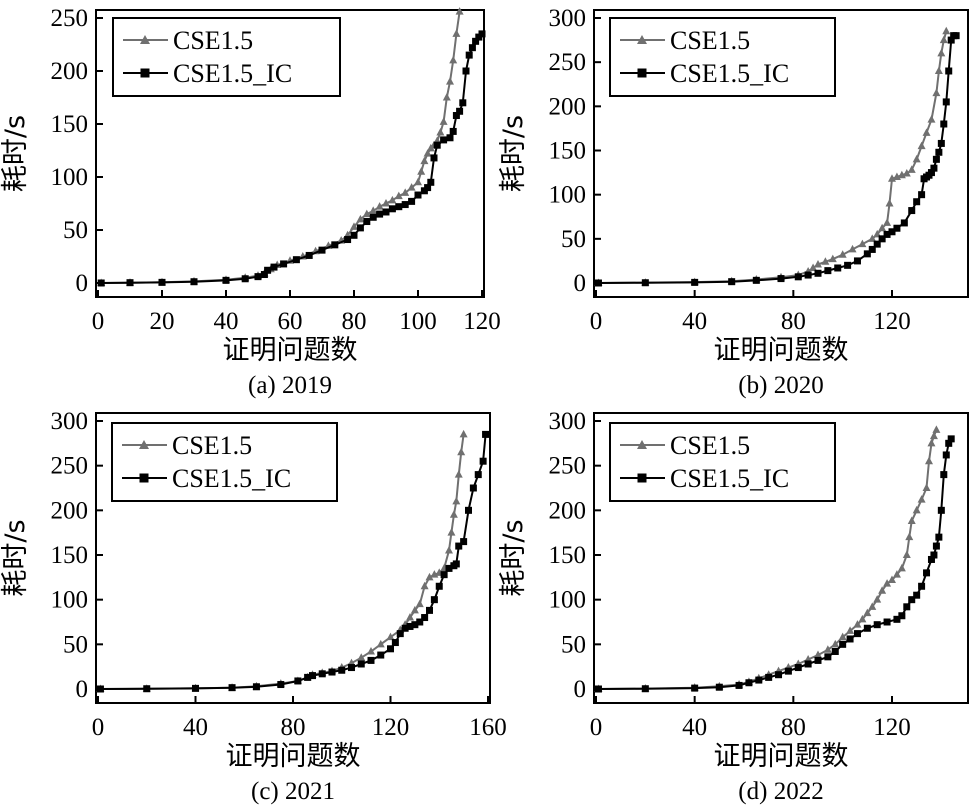 This screenshot has height=805, width=980. I want to click on x-axis-label: 证明问题数, so click(781, 756).